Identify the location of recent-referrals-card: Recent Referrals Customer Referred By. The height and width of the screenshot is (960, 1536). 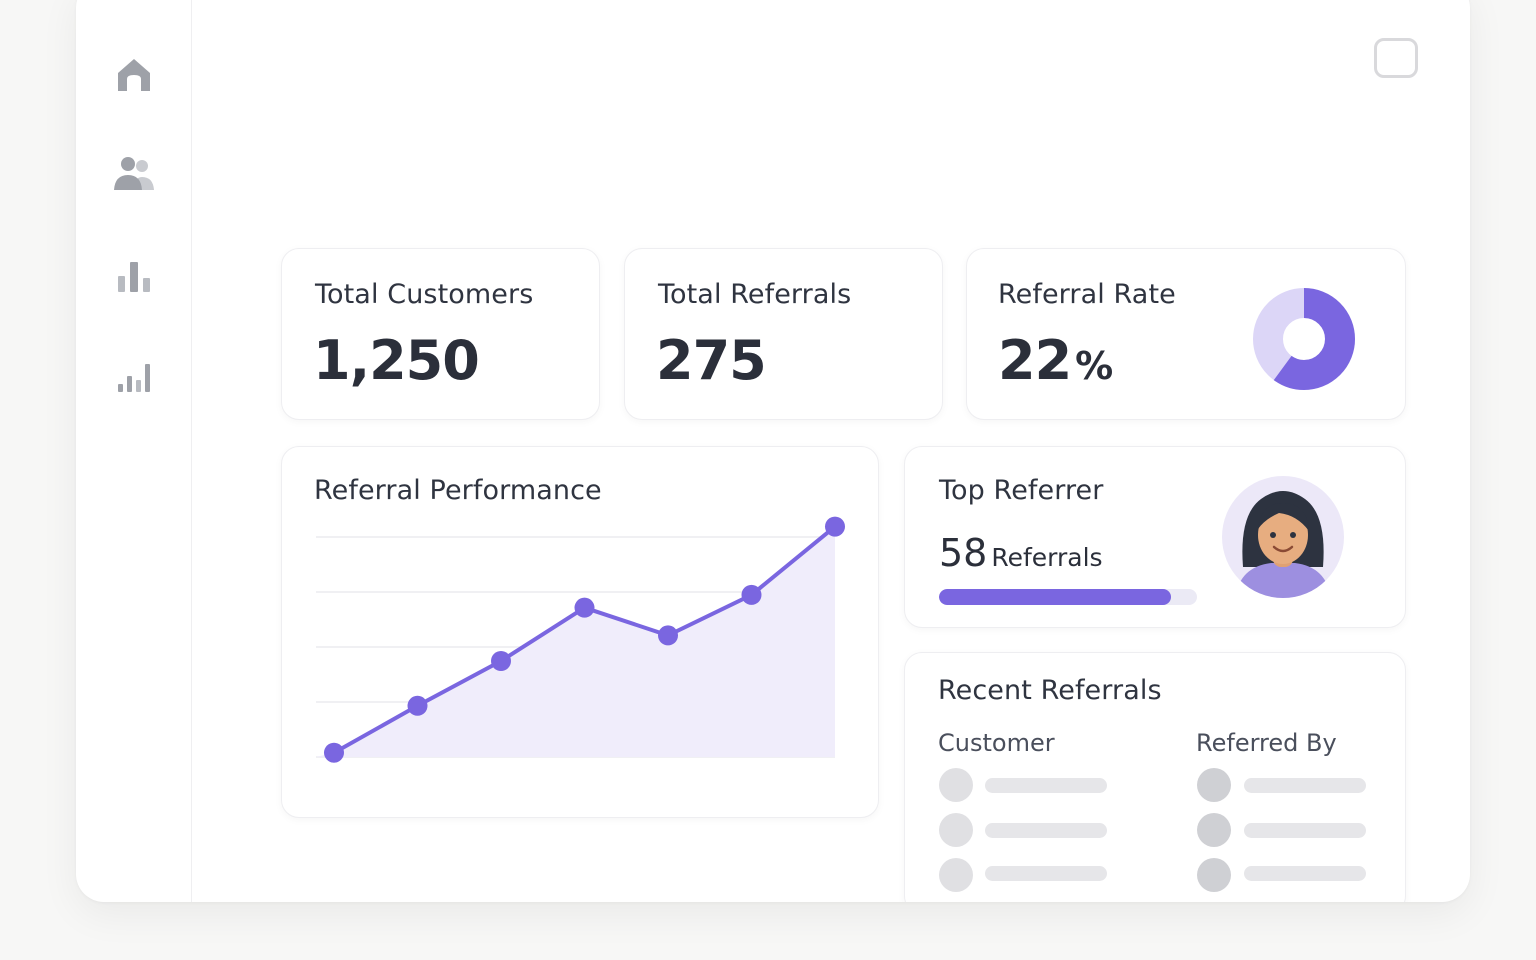
(1155, 777).